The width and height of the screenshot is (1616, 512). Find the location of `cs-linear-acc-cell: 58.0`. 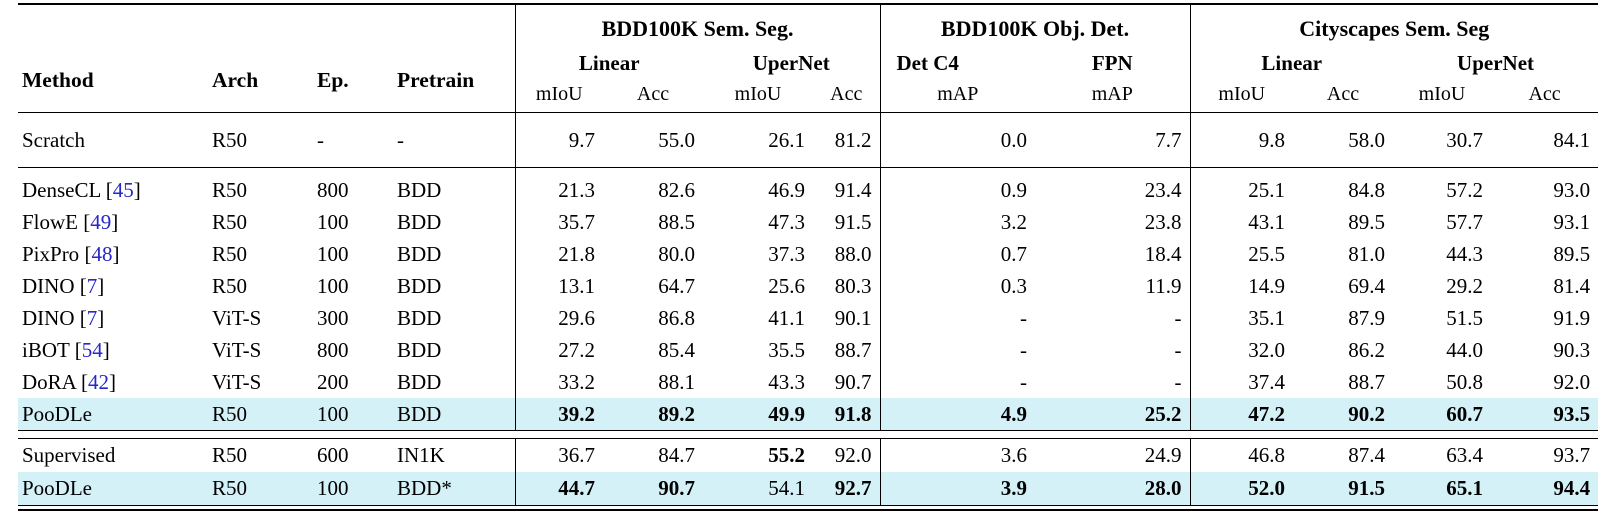

cs-linear-acc-cell: 58.0 is located at coordinates (1343, 140).